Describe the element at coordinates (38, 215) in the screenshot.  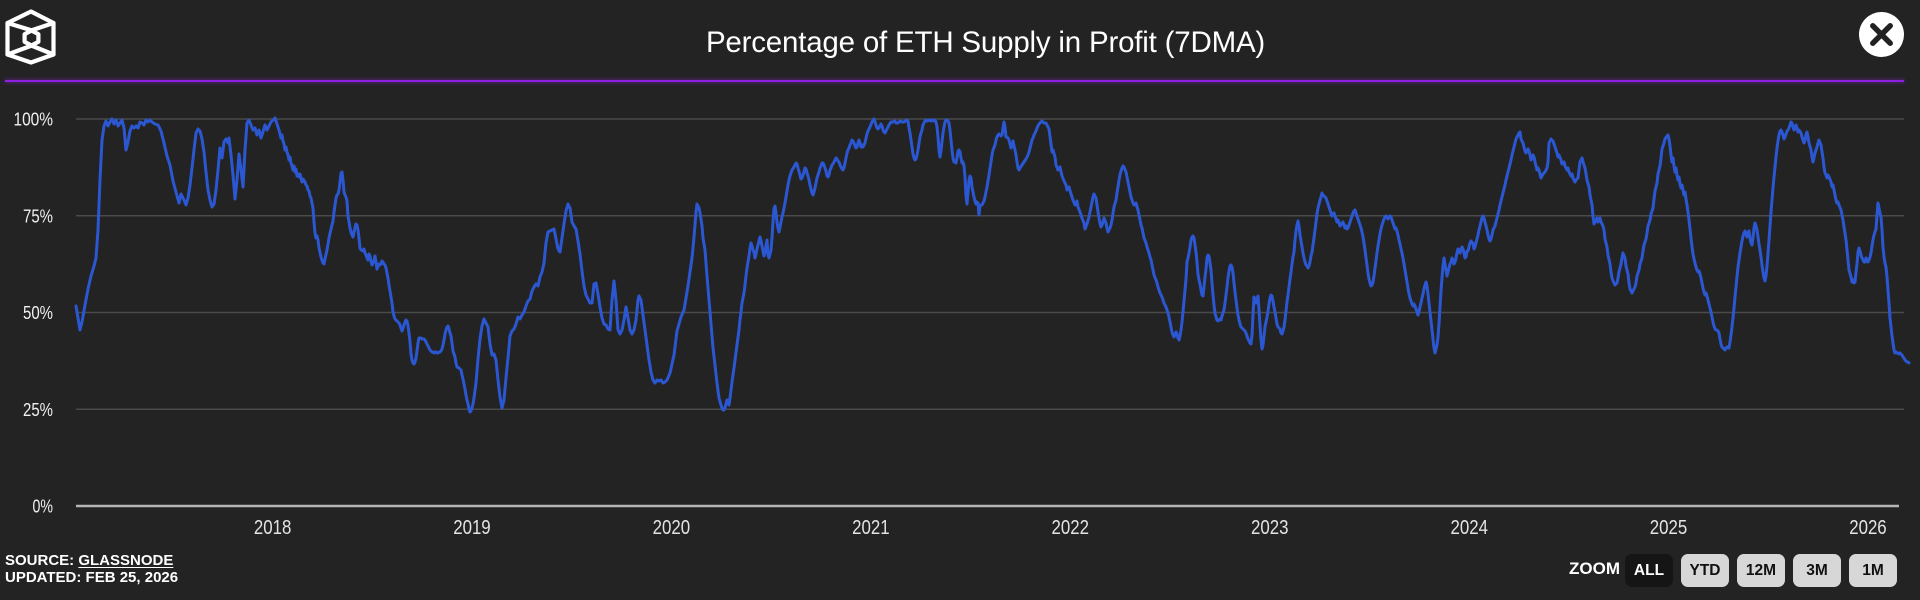
I see `svg-text: 75%` at that location.